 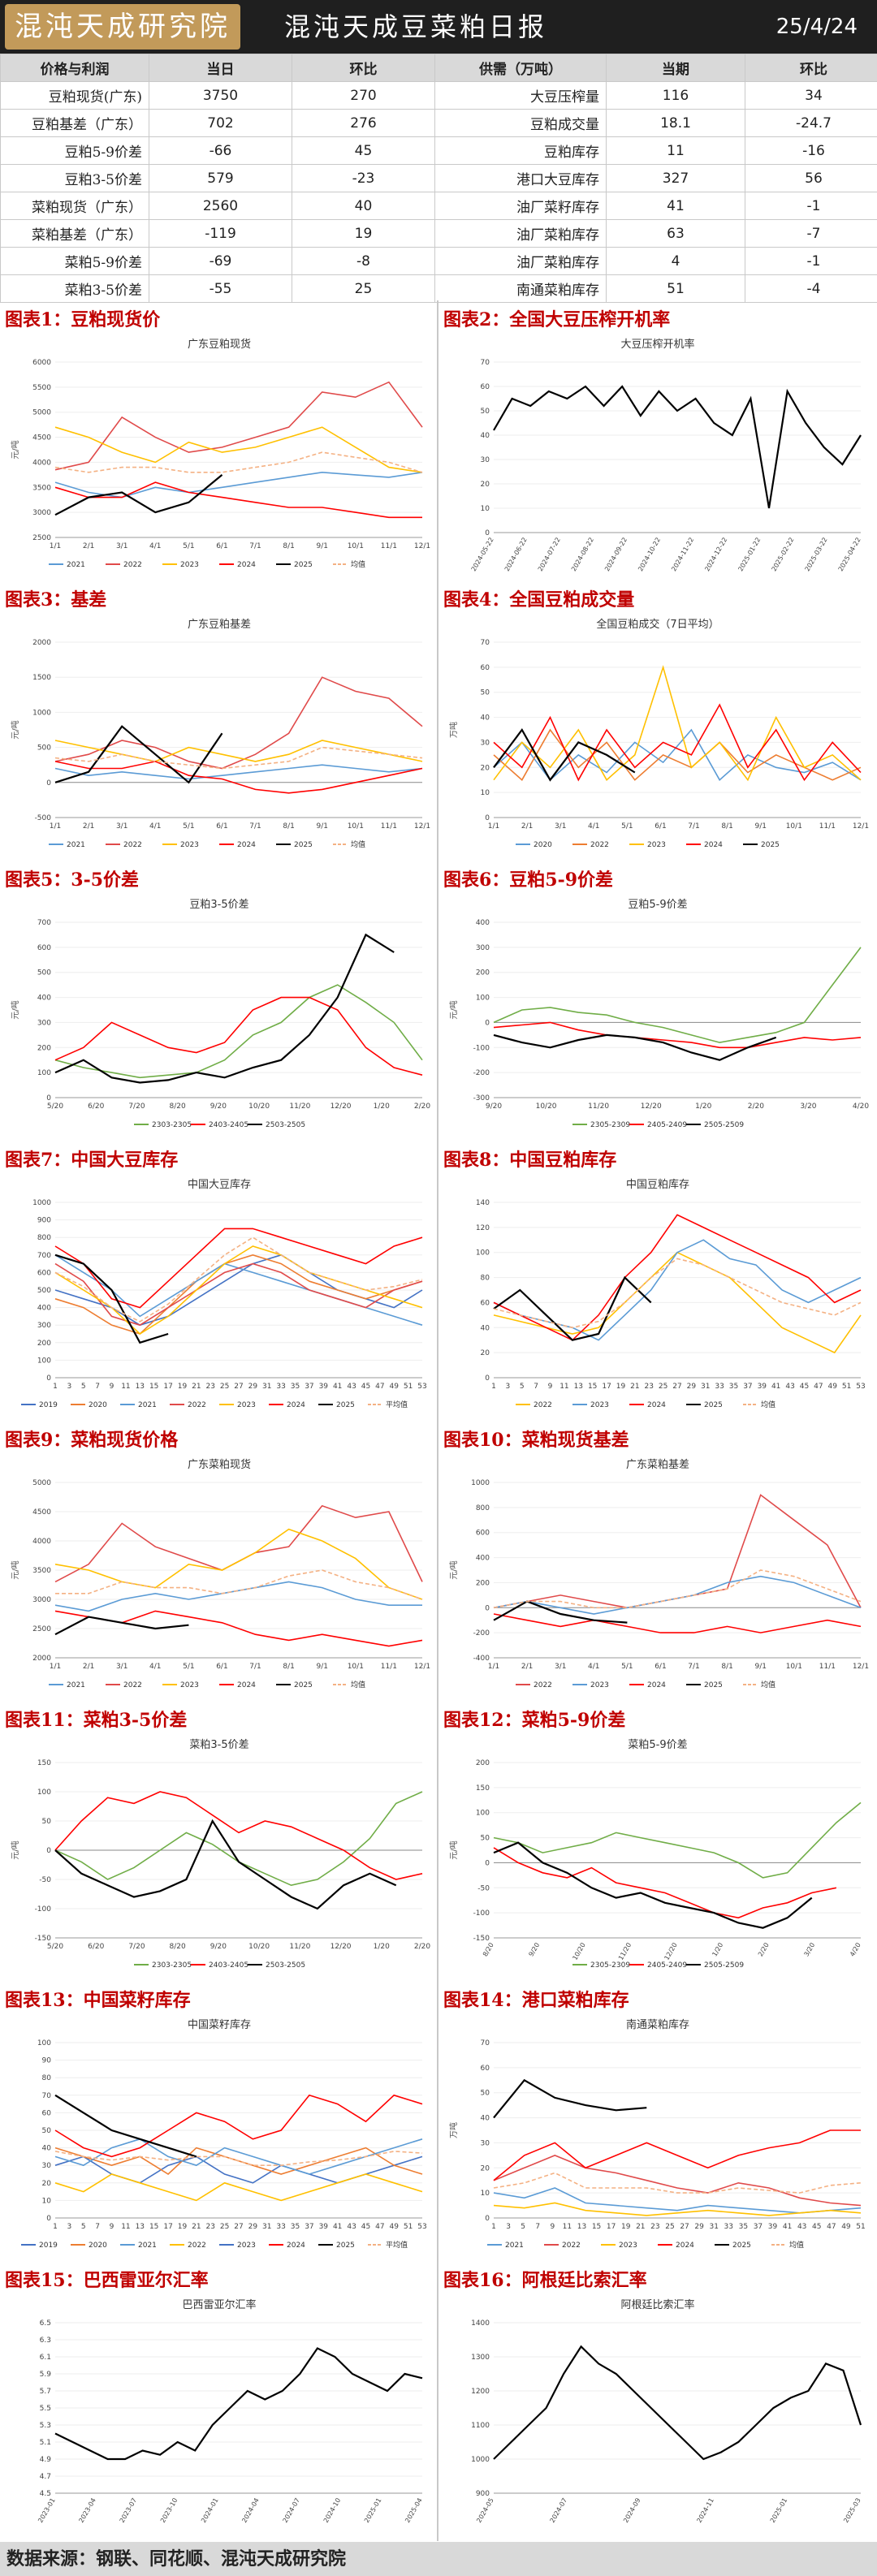 What do you see at coordinates (453, 1009) in the screenshot?
I see `y-axis-label: 元/吨` at bounding box center [453, 1009].